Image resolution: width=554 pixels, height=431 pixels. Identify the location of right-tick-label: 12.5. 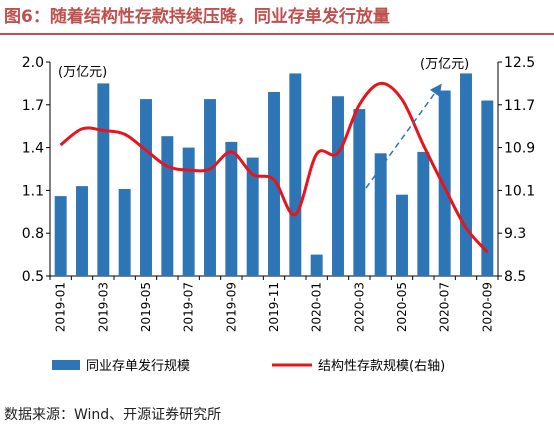
(519, 63).